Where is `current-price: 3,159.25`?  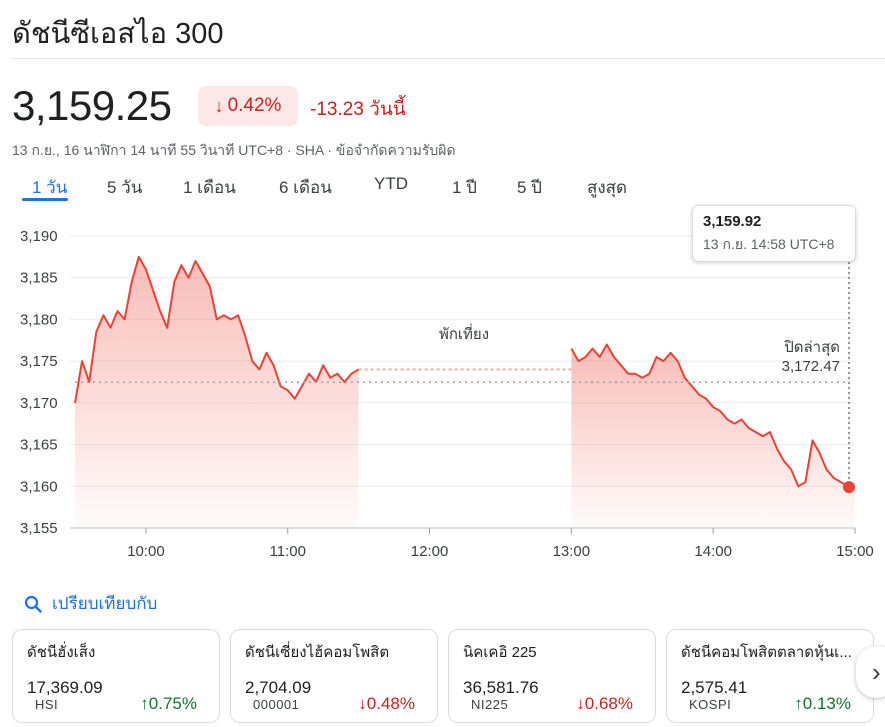
current-price: 3,159.25 is located at coordinates (92, 105).